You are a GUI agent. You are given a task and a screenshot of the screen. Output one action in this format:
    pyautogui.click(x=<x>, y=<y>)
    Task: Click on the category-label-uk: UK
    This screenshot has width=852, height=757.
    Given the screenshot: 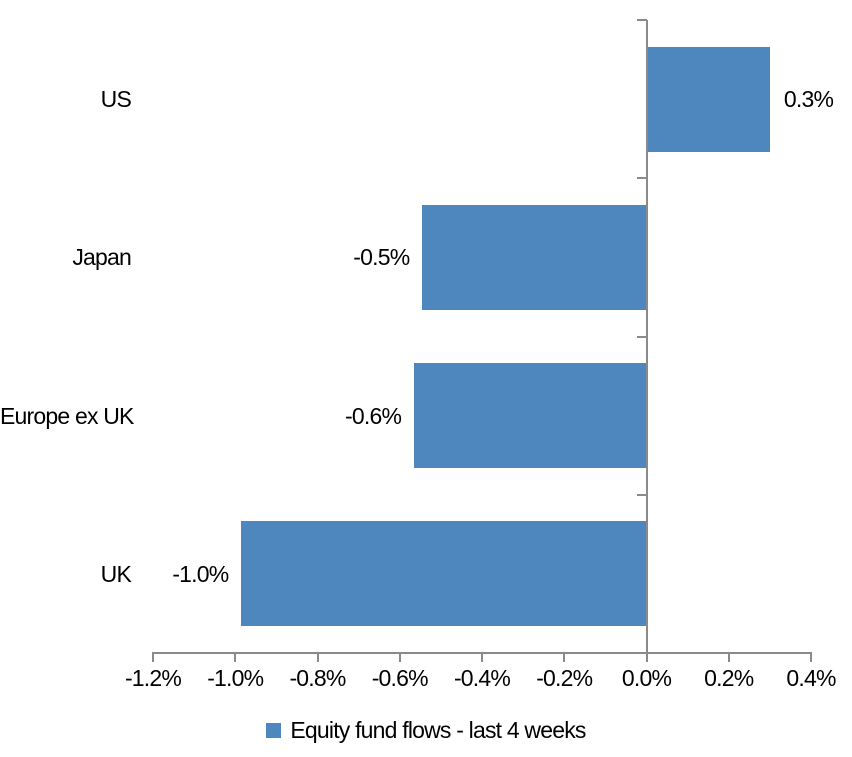 What is the action you would take?
    pyautogui.click(x=116, y=573)
    